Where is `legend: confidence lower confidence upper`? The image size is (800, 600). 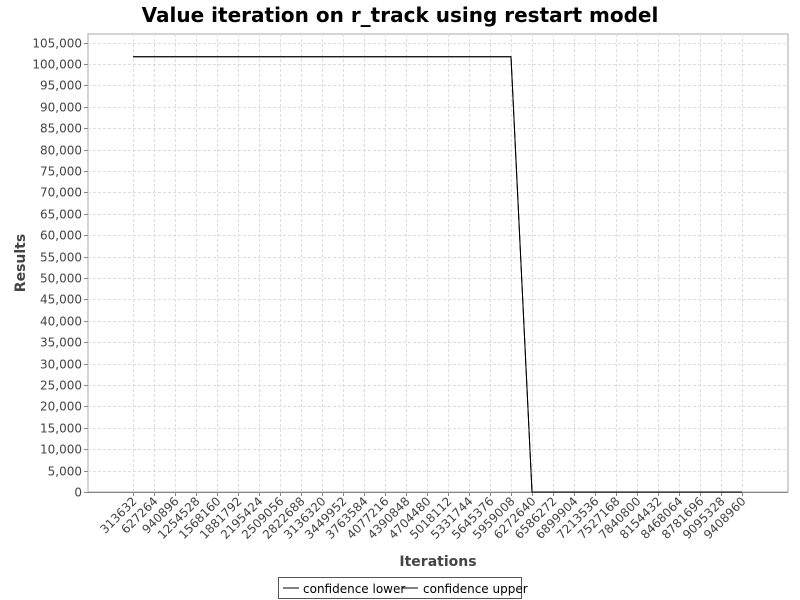
legend: confidence lower confidence upper is located at coordinates (403, 588).